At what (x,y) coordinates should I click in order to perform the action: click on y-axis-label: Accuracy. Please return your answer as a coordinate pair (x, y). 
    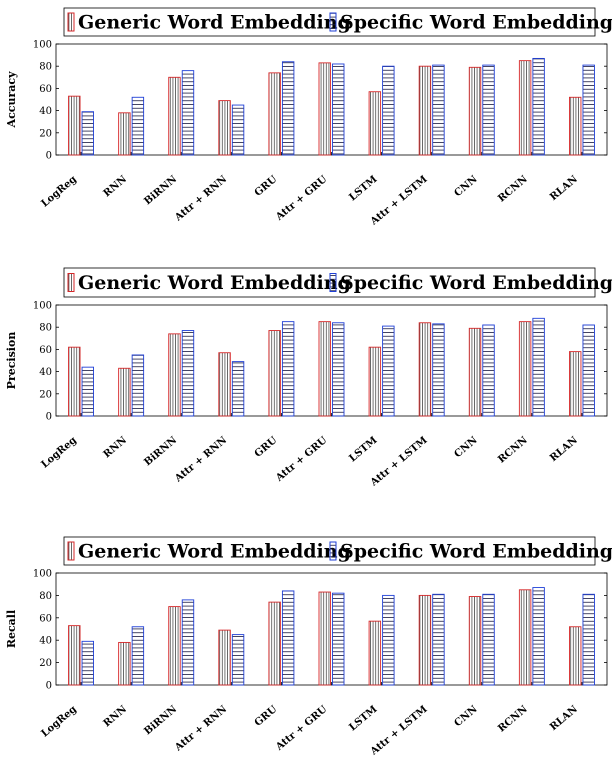
    Looking at the image, I should click on (11, 100).